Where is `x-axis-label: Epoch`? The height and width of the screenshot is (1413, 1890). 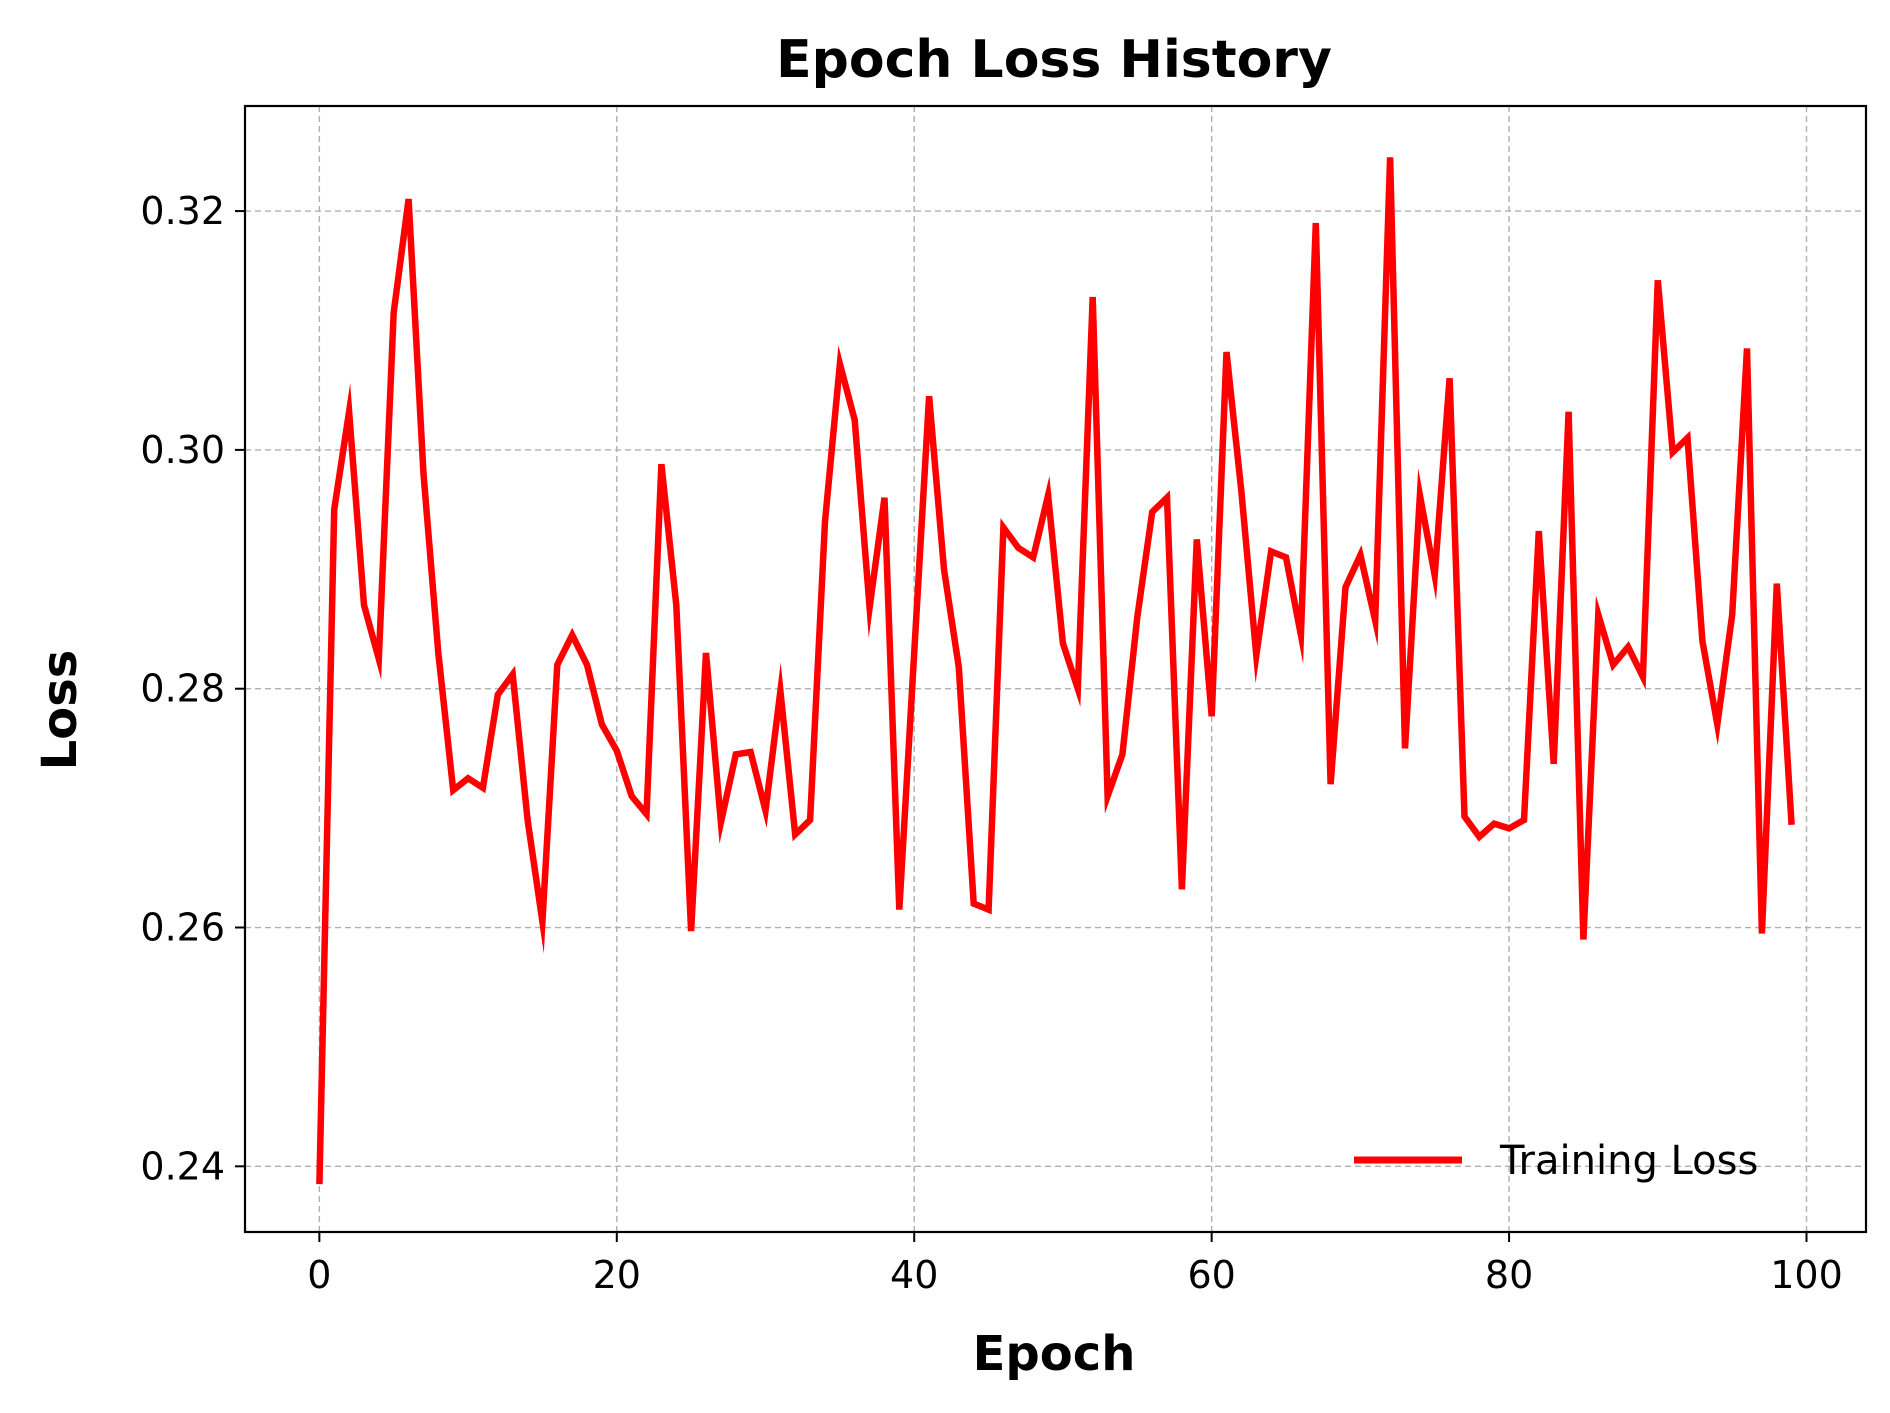 x-axis-label: Epoch is located at coordinates (1054, 1354).